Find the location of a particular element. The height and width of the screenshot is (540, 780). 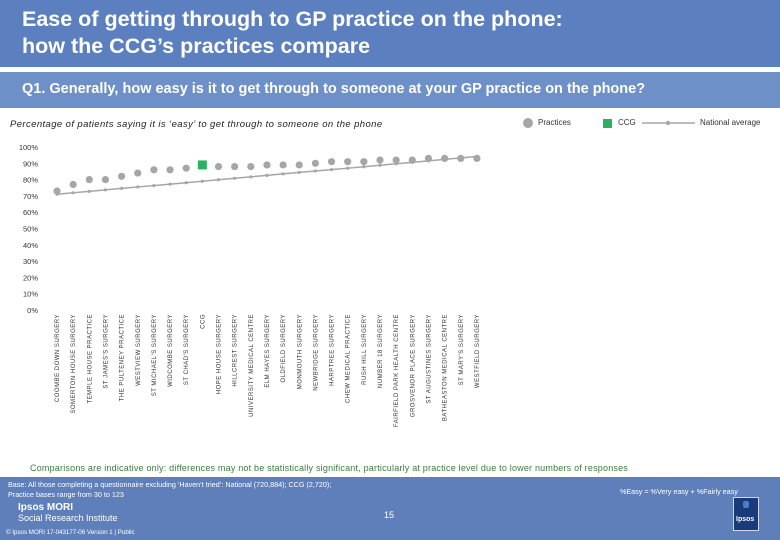

y-tick-label: 40% is located at coordinates (30, 245).